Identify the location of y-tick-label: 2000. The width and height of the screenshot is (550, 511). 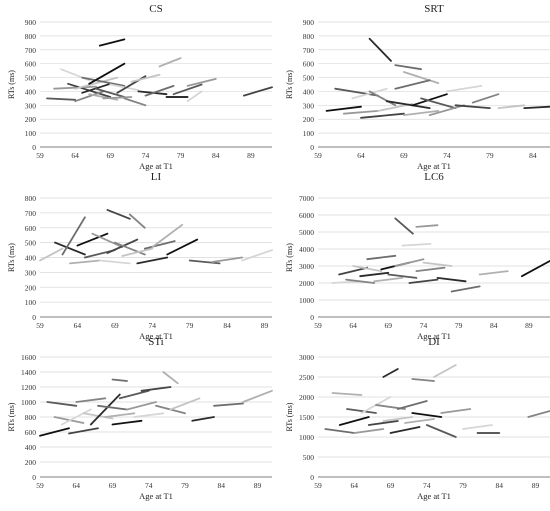
(306, 397).